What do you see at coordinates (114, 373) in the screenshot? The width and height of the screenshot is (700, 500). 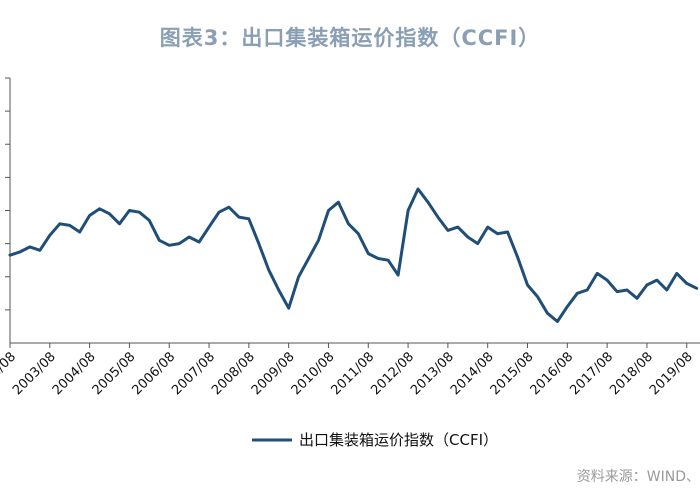 I see `x-tick-label: 2005/08` at bounding box center [114, 373].